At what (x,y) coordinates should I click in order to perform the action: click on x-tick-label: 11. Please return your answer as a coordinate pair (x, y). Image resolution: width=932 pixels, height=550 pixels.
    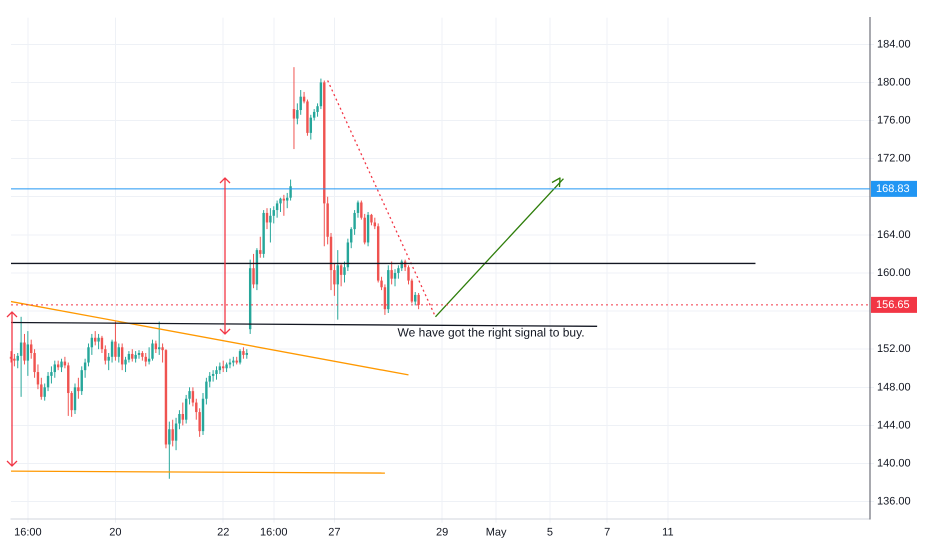
    Looking at the image, I should click on (668, 532).